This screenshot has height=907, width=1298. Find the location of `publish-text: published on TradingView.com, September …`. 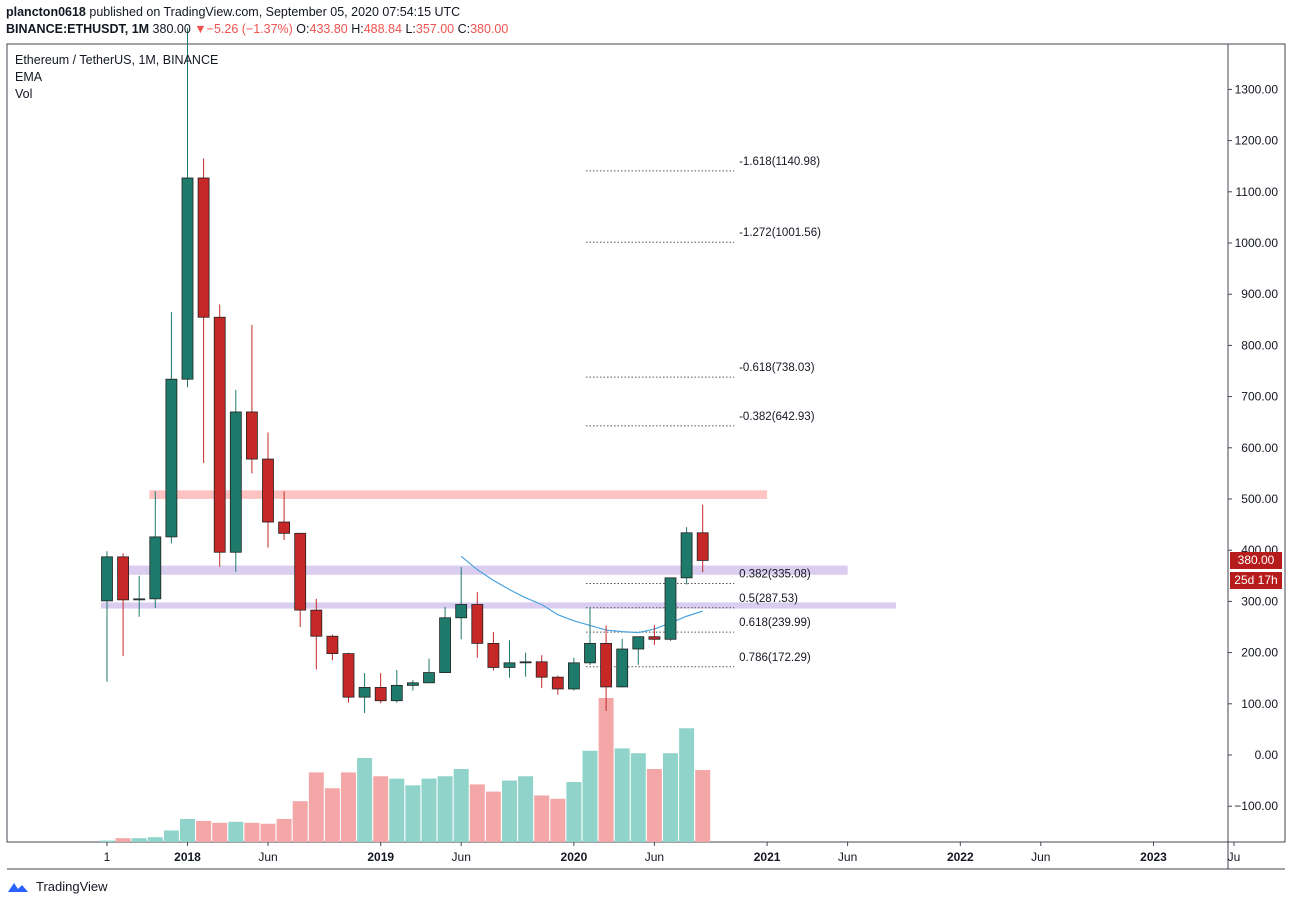

publish-text: published on TradingView.com, September … is located at coordinates (275, 12).